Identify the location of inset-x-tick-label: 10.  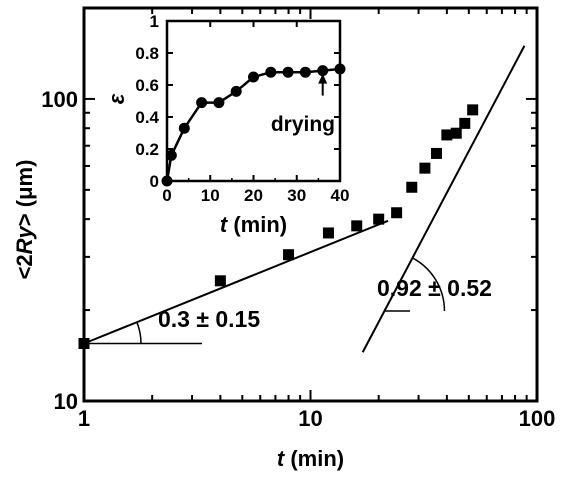
(210, 195).